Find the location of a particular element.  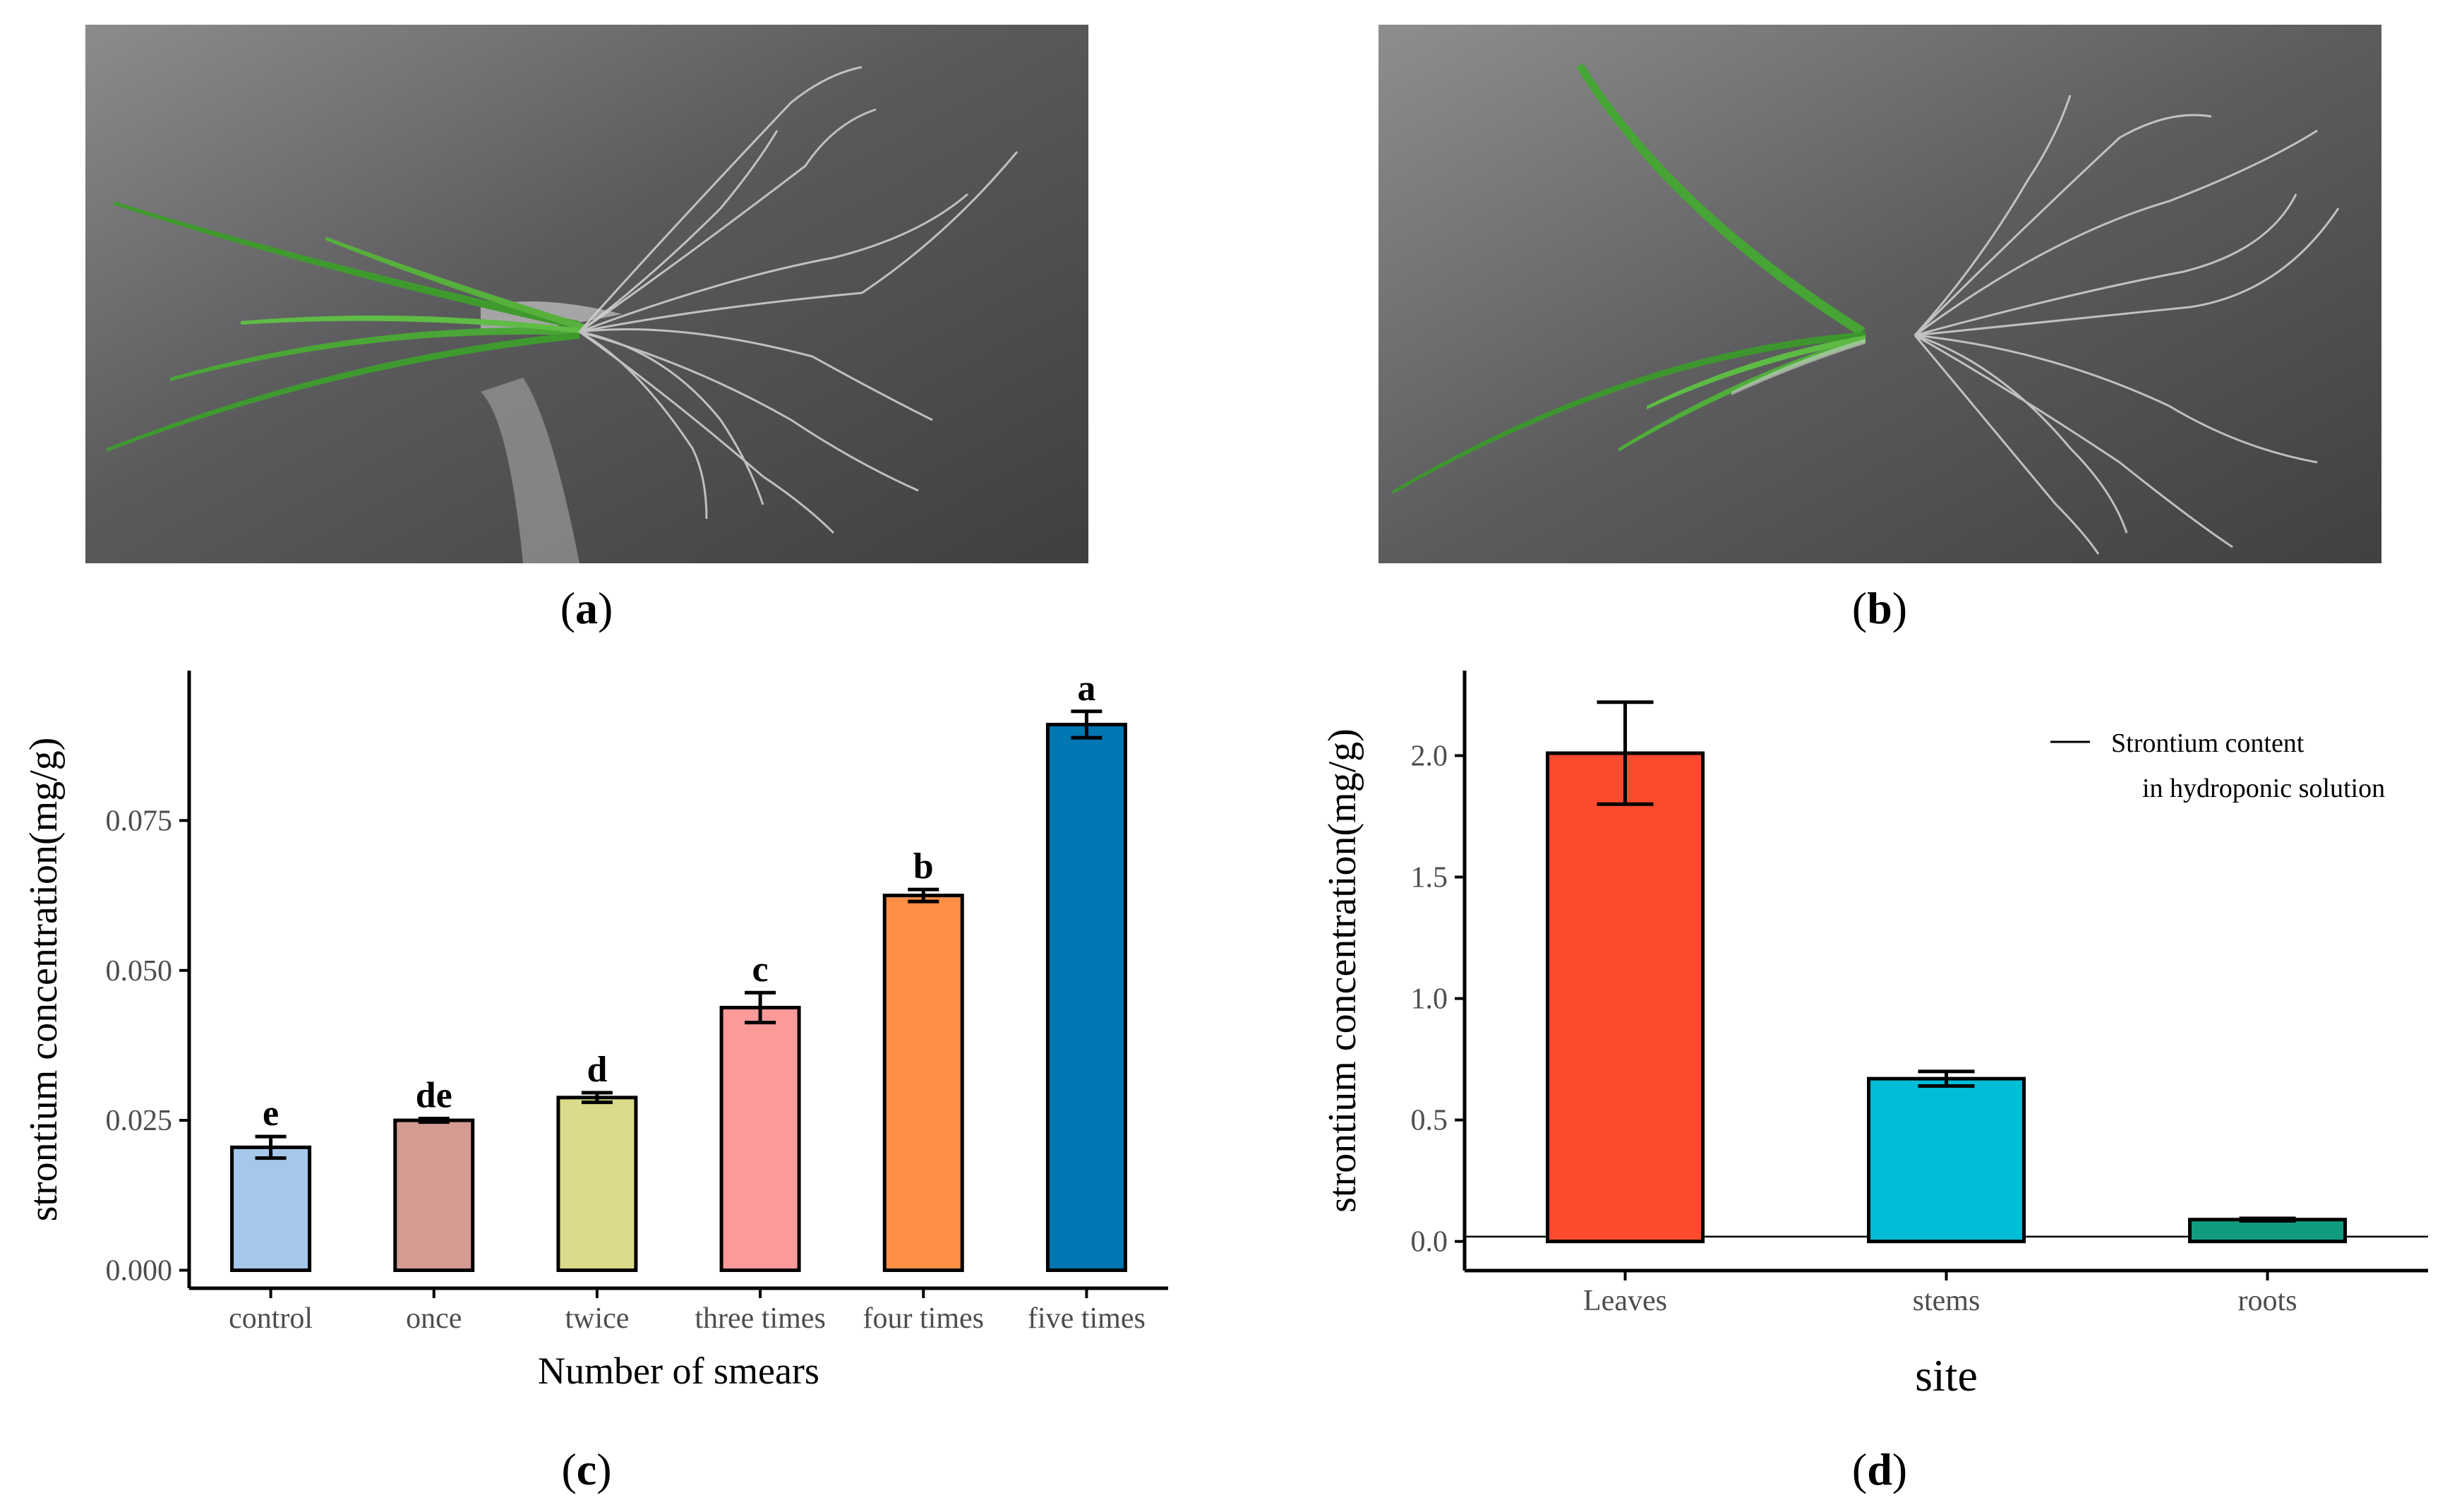

significance-label: e is located at coordinates (271, 1114).